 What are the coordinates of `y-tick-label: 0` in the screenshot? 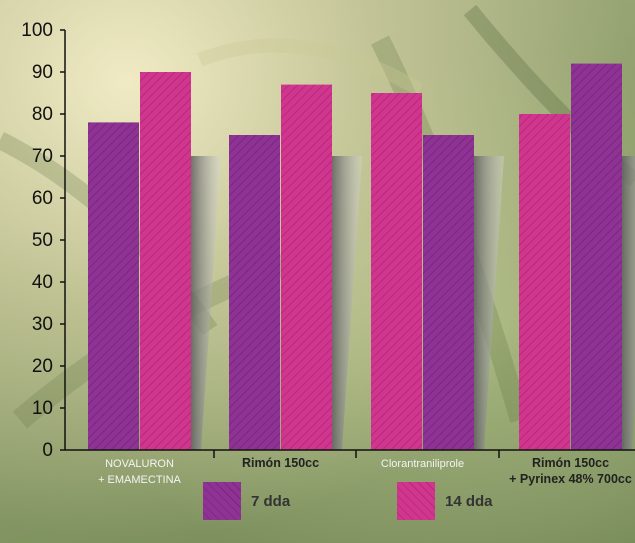 It's located at (47, 450).